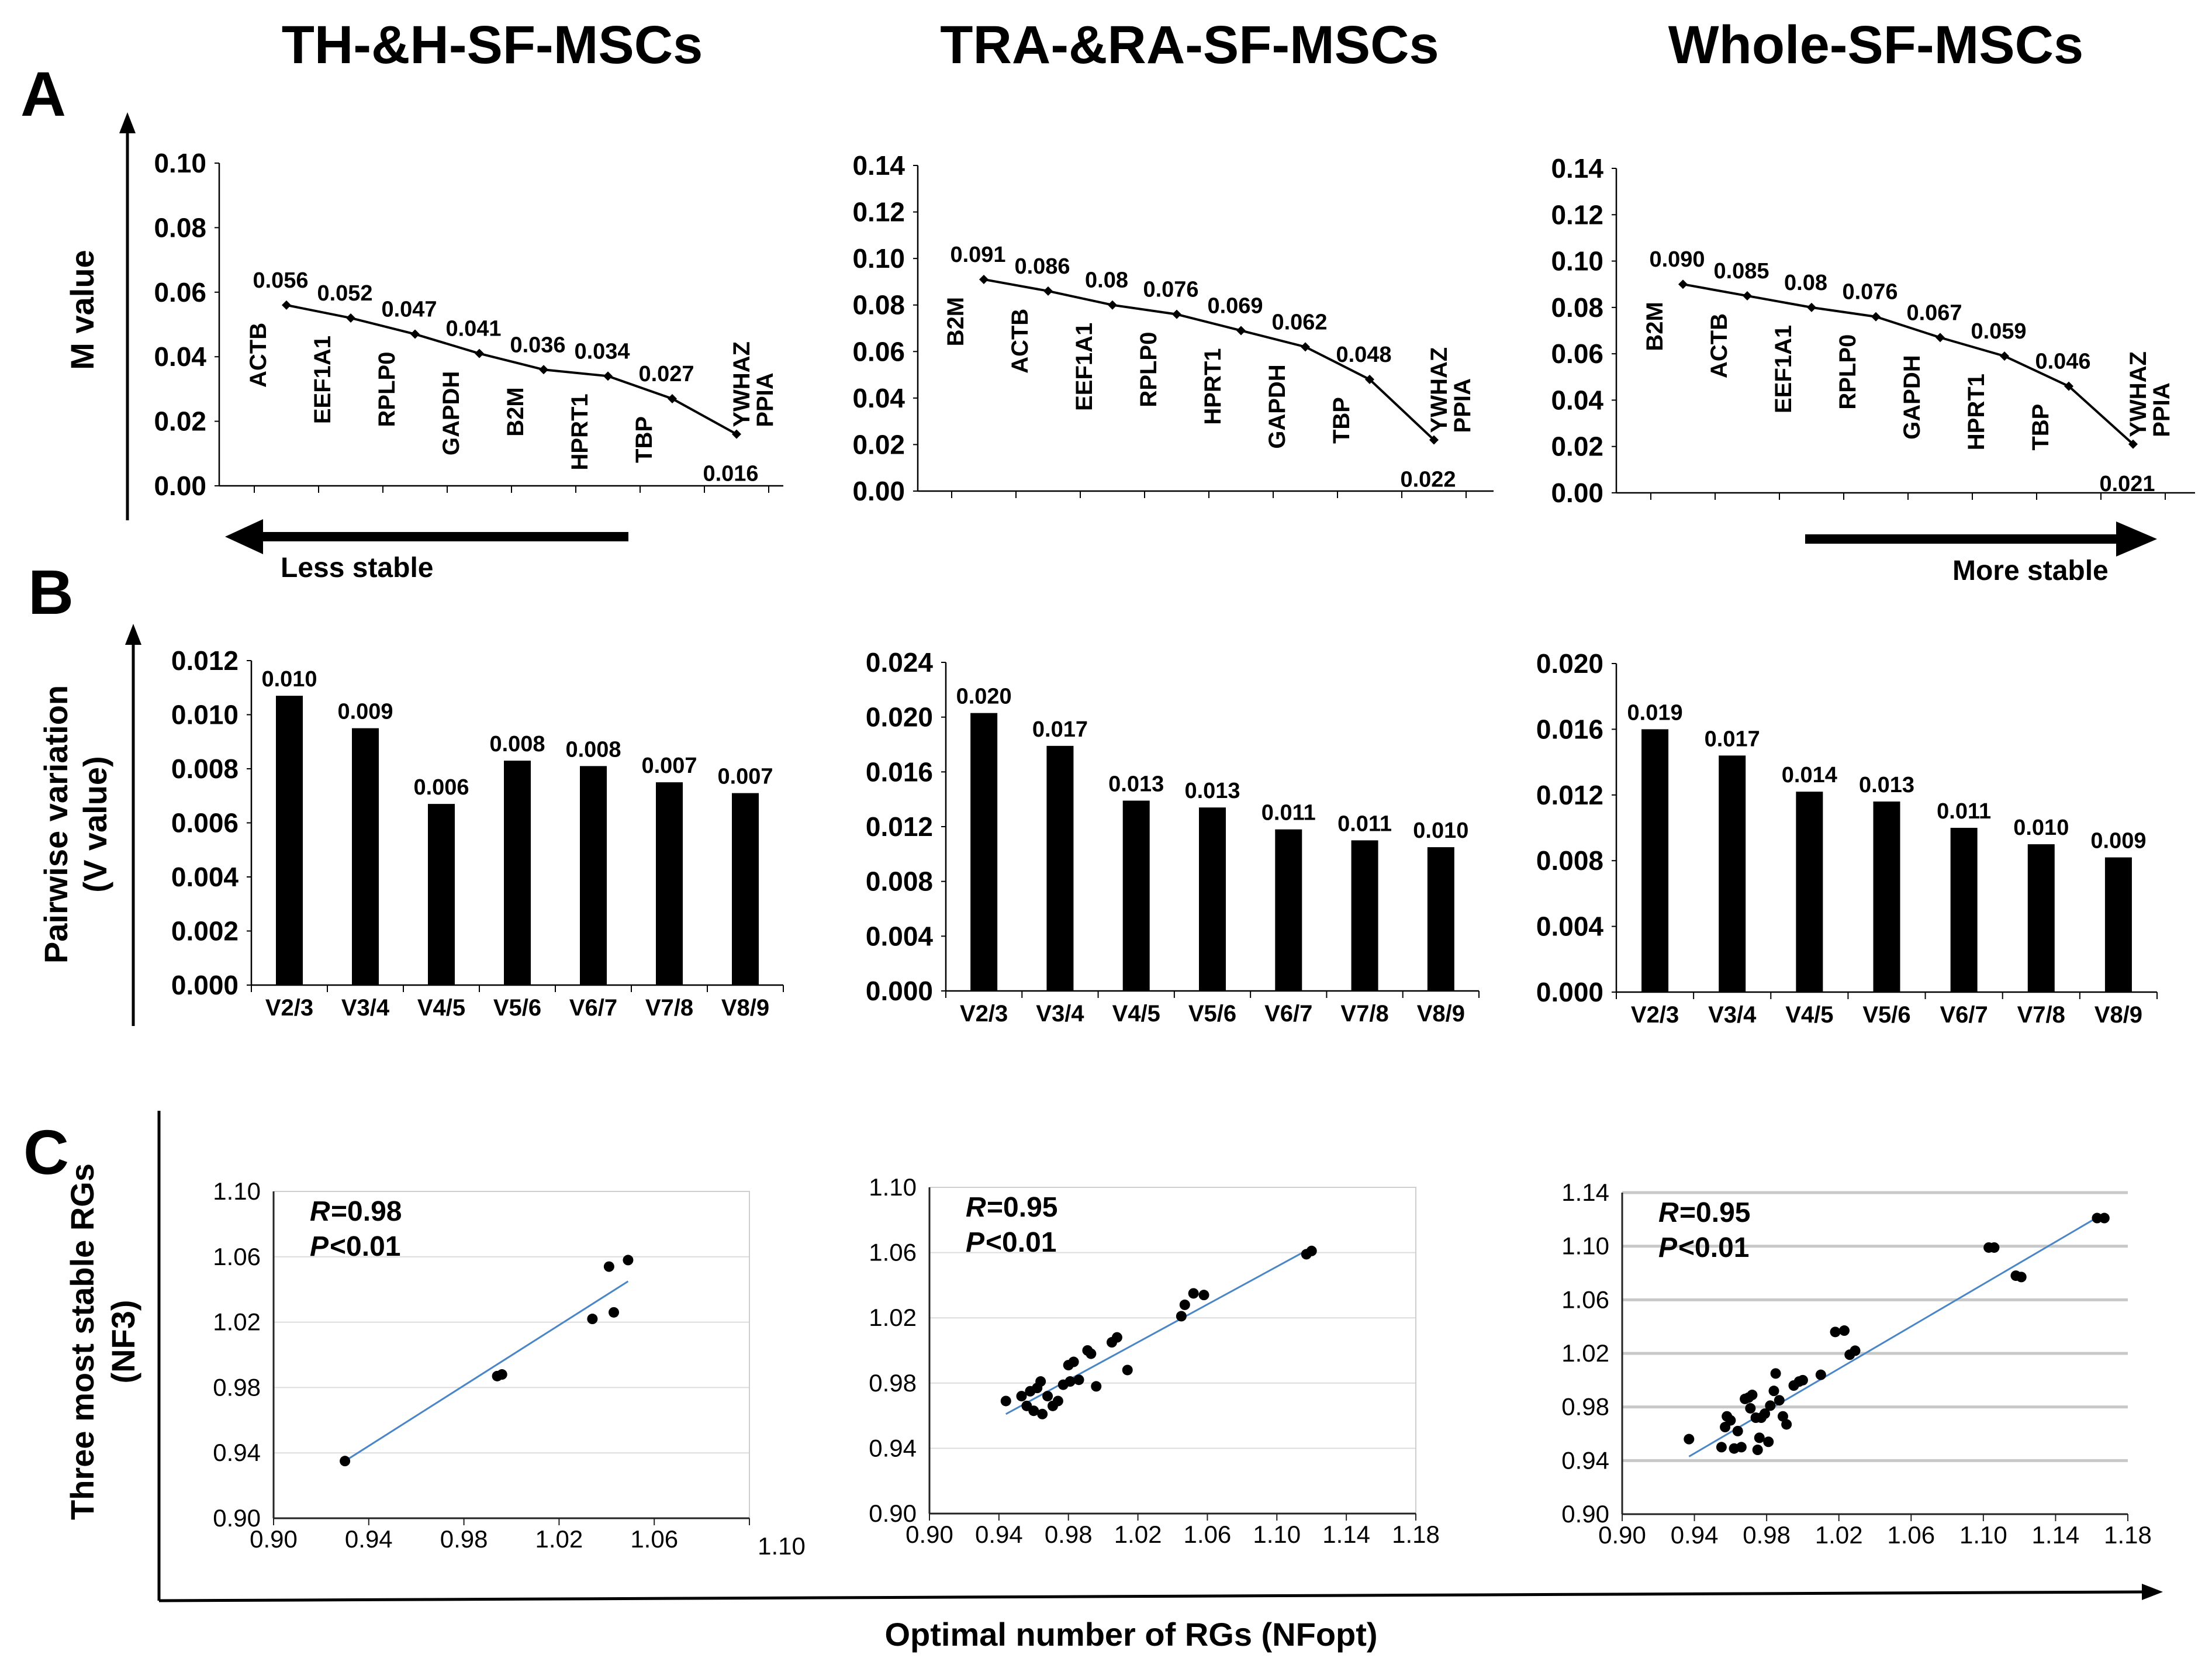 Image resolution: width=2212 pixels, height=1672 pixels. Describe the element at coordinates (893, 1448) in the screenshot. I see `c2-ytick: 0.94` at that location.